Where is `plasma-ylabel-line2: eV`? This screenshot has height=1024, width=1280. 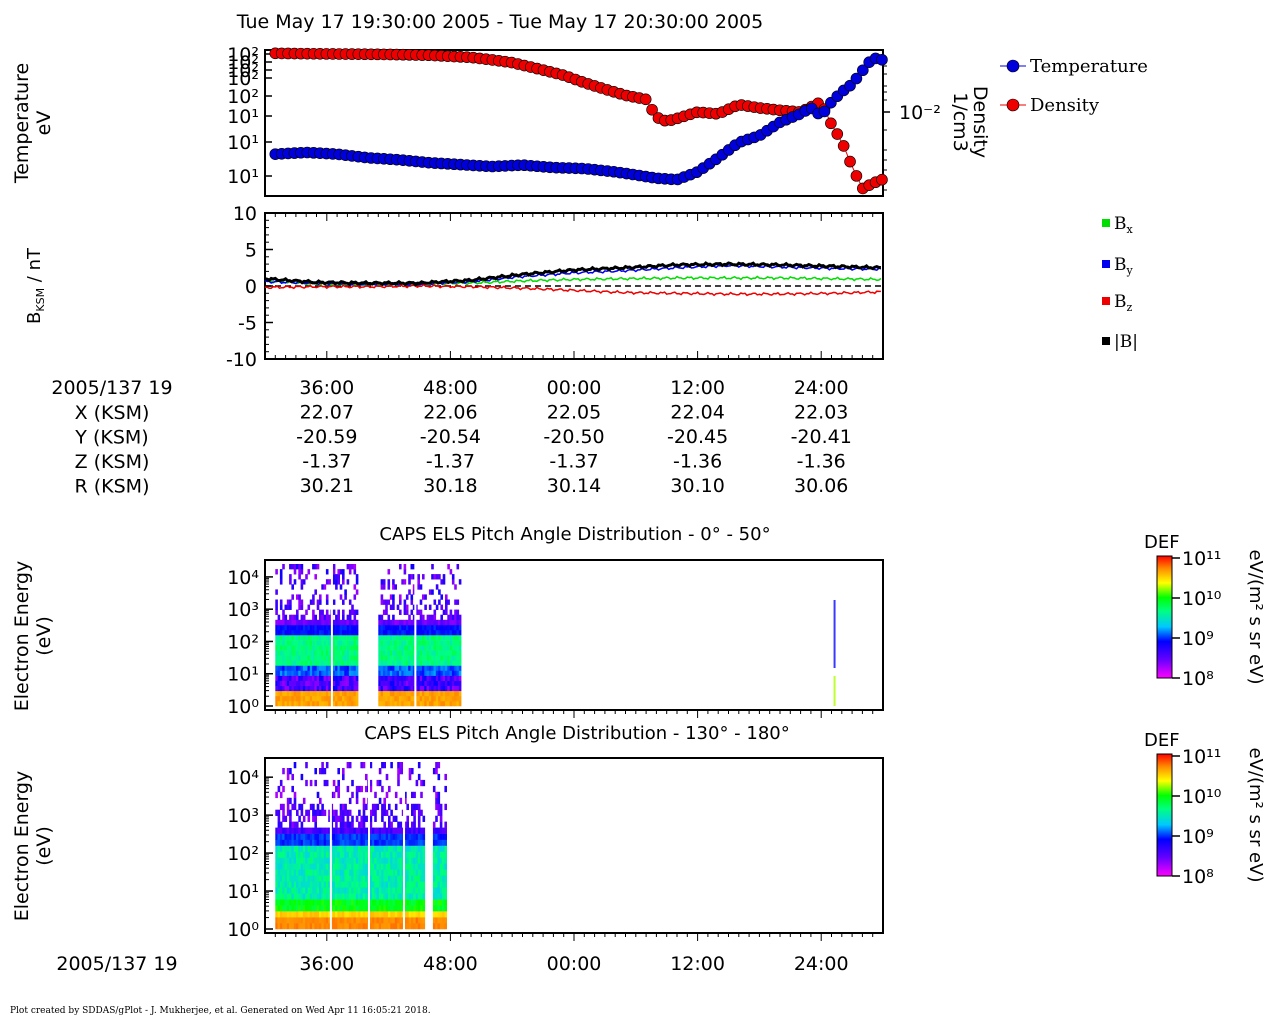 plasma-ylabel-line2: eV is located at coordinates (44, 123).